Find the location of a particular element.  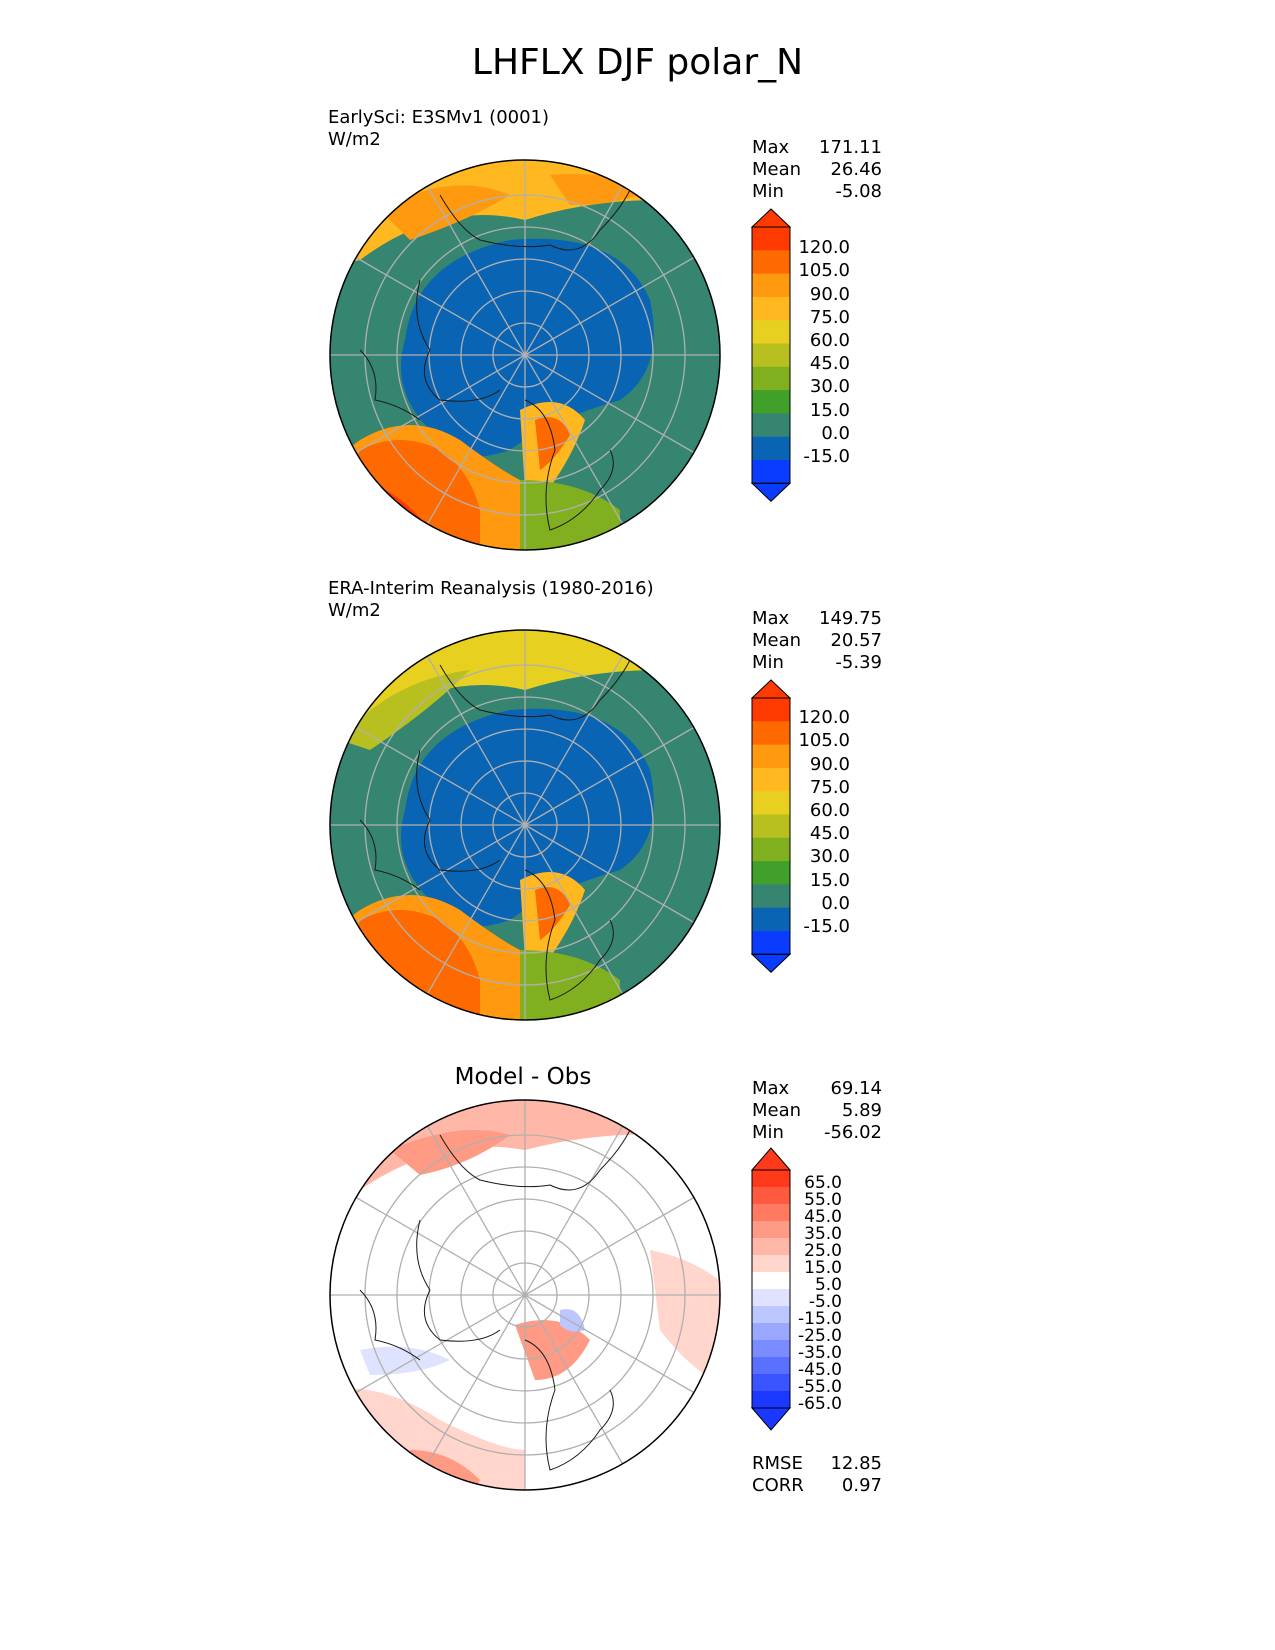

panel-2-polar-map is located at coordinates (525, 825).